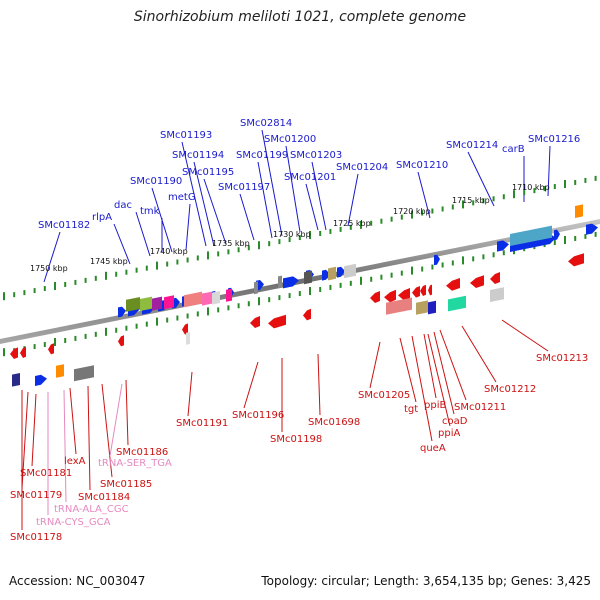 Image resolution: width=600 pixels, height=600 pixels. I want to click on forward-gene-label: SMc01216, so click(554, 139).